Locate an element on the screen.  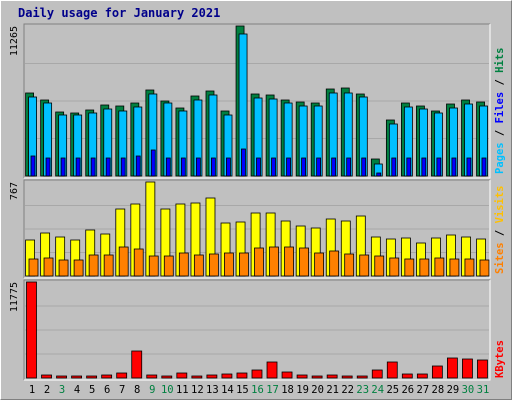
legend-hits: Hits is located at coordinates (500, 60).